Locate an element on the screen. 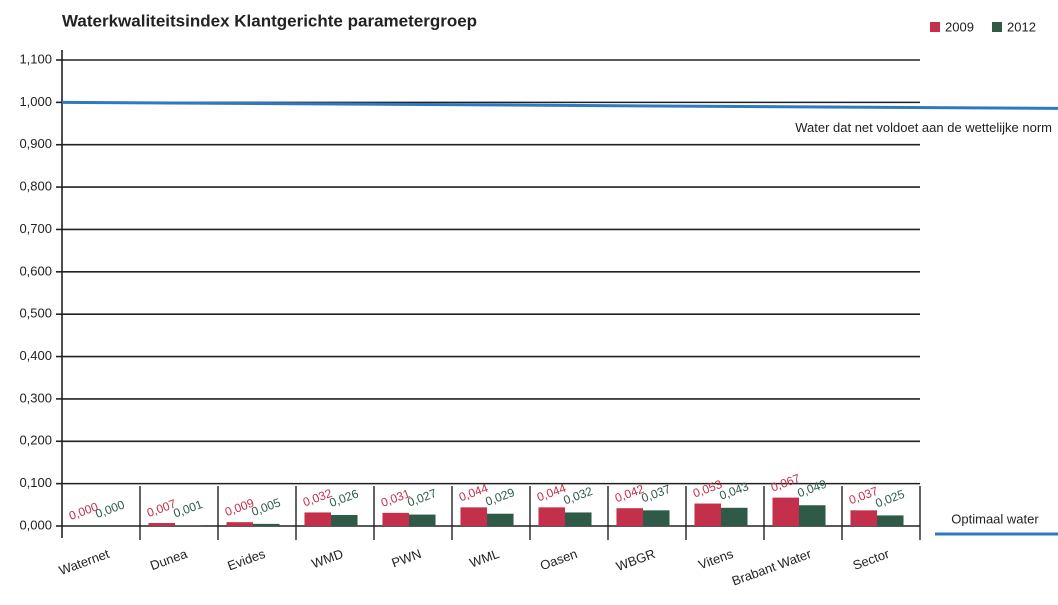  legend-label: 2012 is located at coordinates (1021, 26).